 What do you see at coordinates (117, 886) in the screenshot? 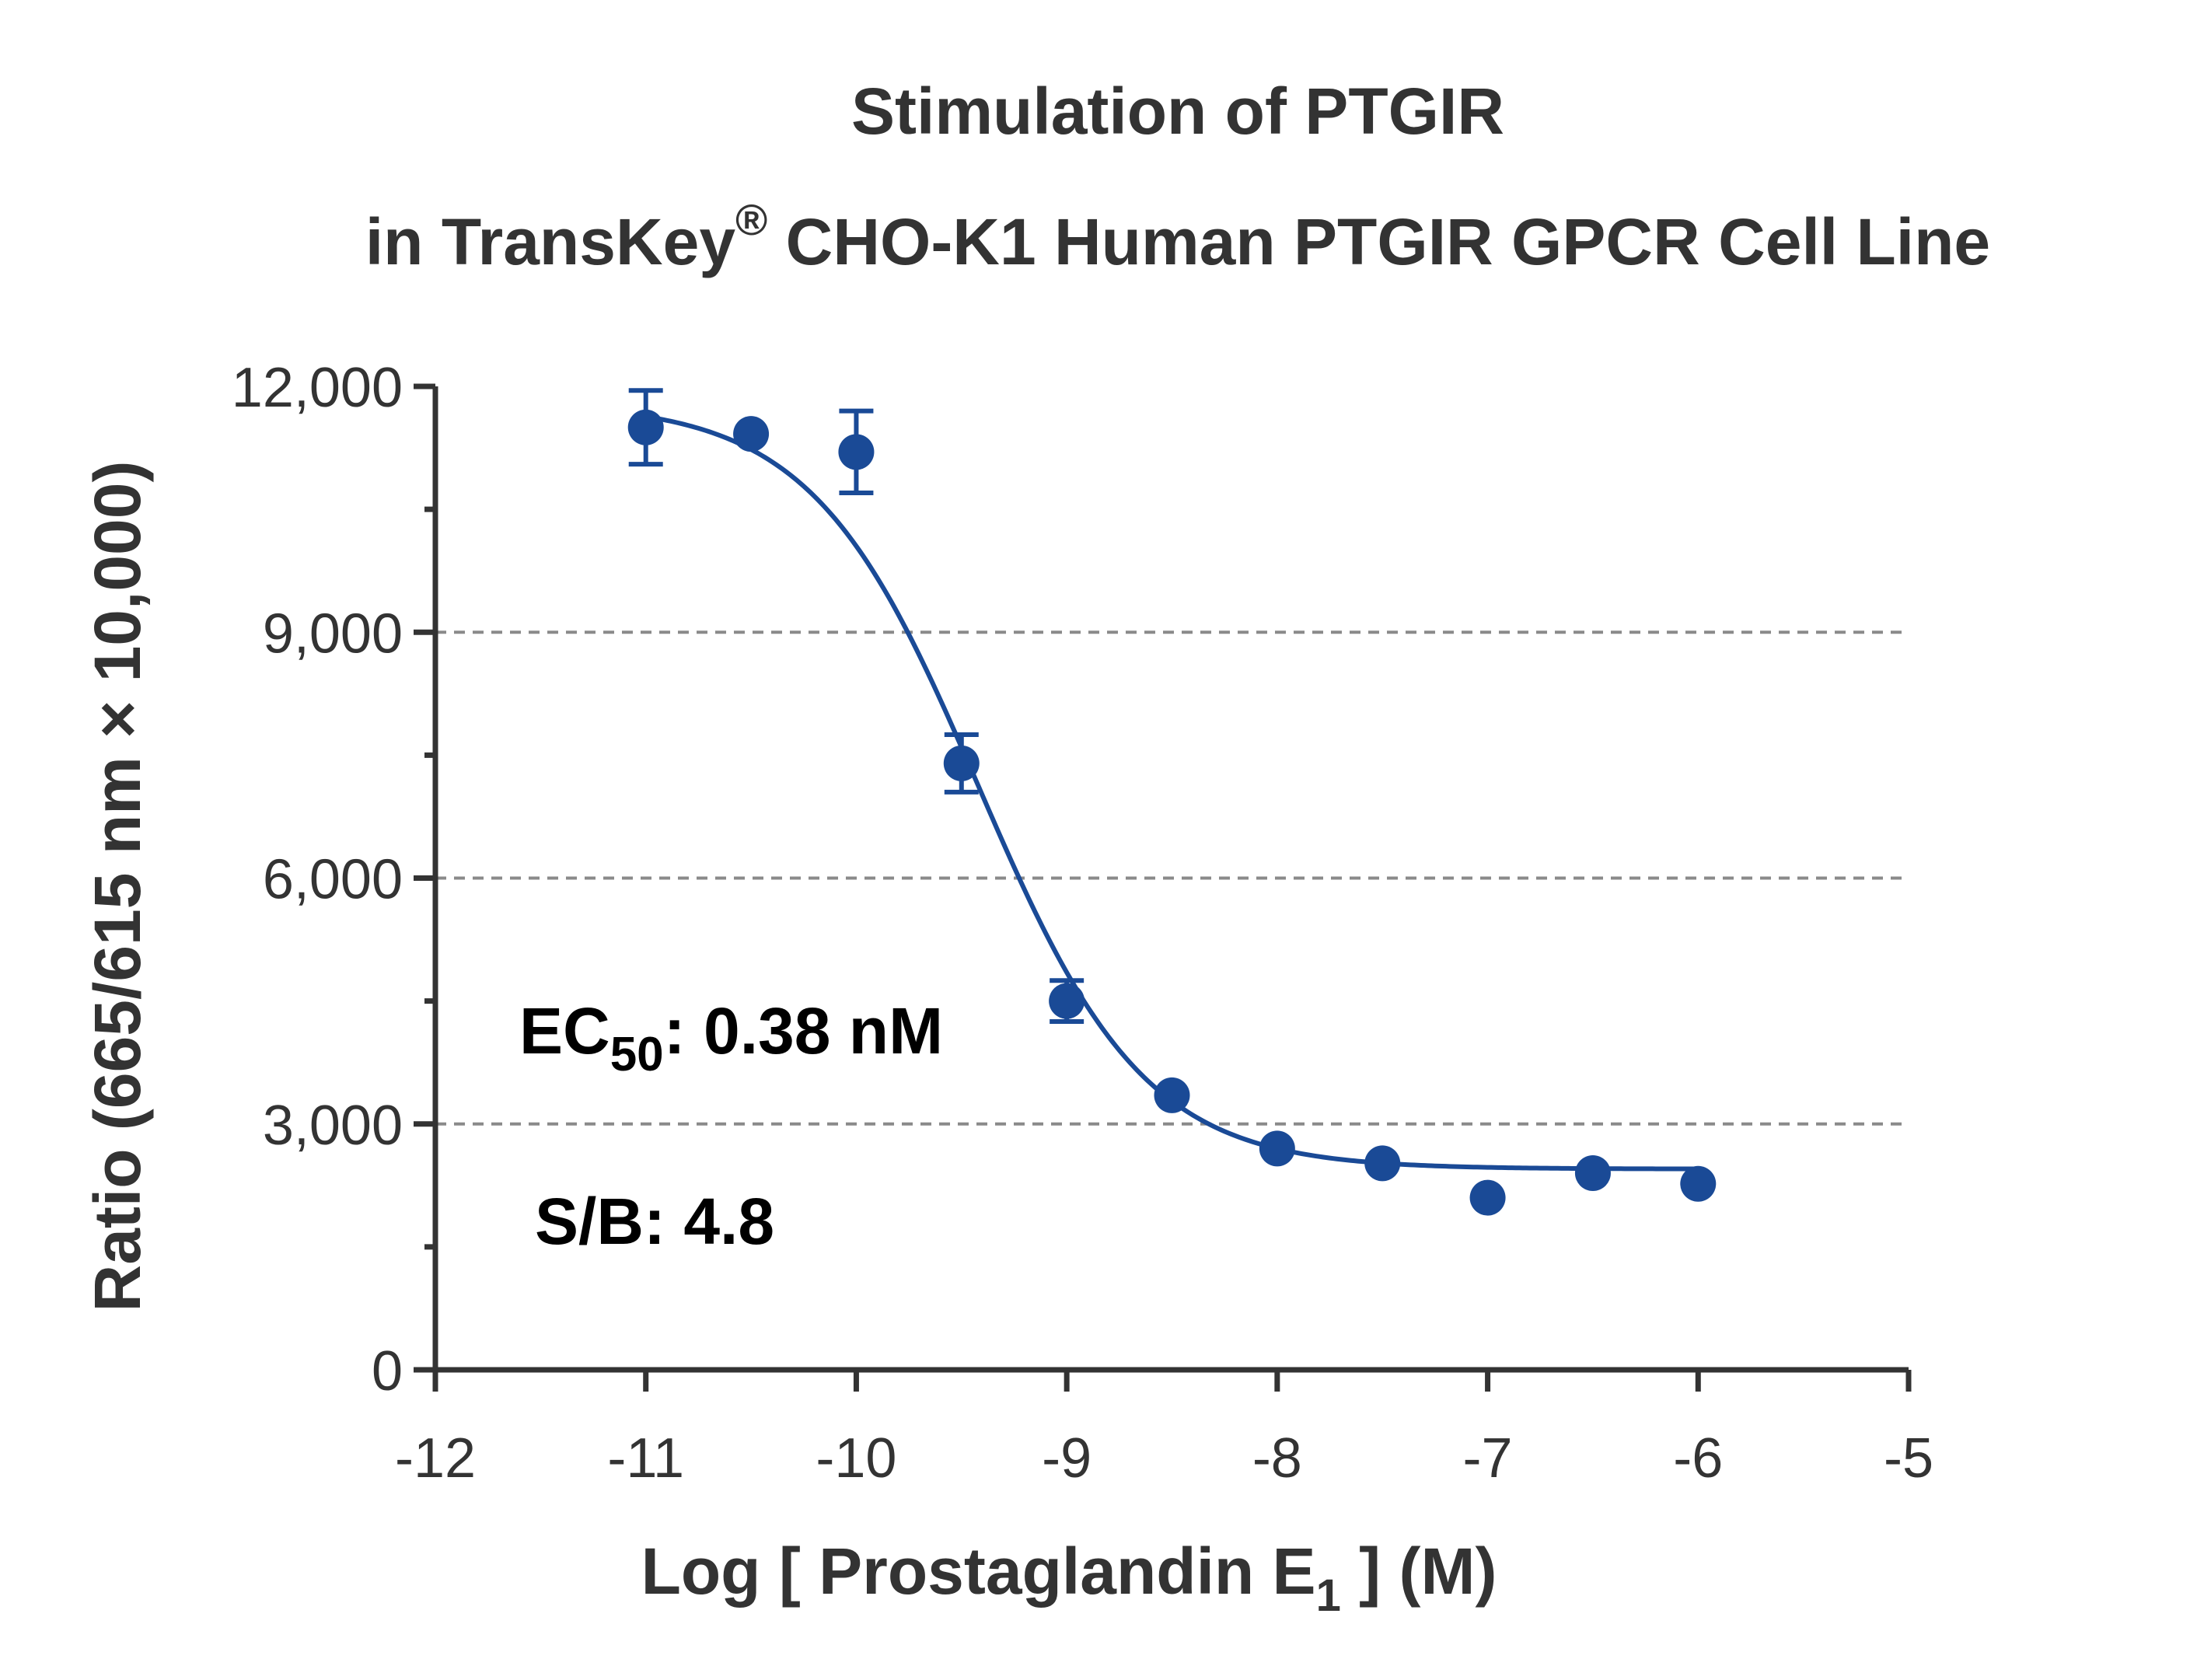
I see `y-axis-title: Ratio (665/615 nm × 10,000)` at bounding box center [117, 886].